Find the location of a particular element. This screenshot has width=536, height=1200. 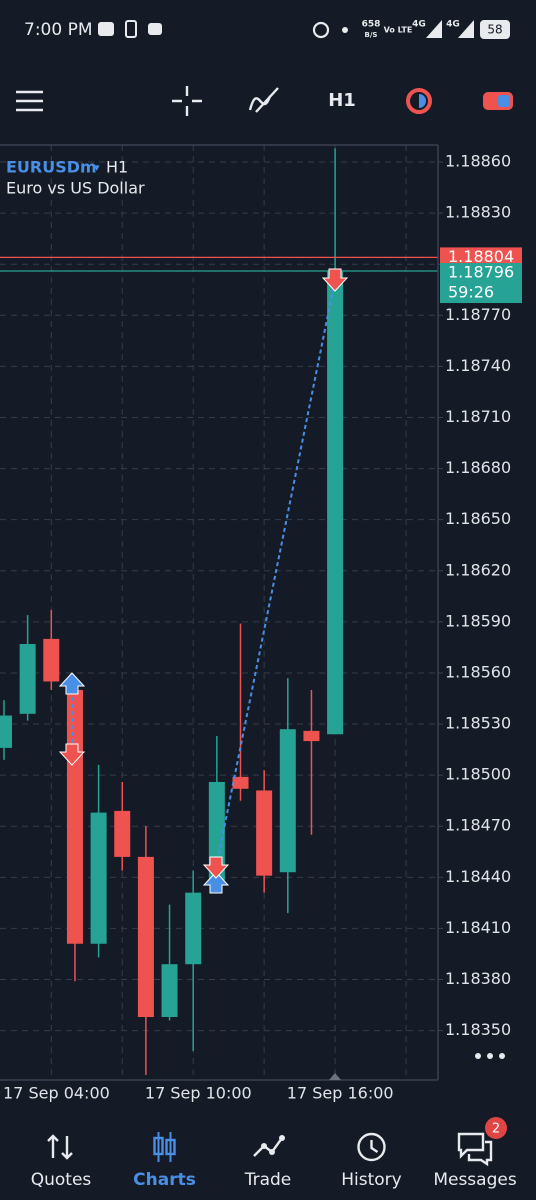

y-tick-label: 1.18650 is located at coordinates (478, 518).